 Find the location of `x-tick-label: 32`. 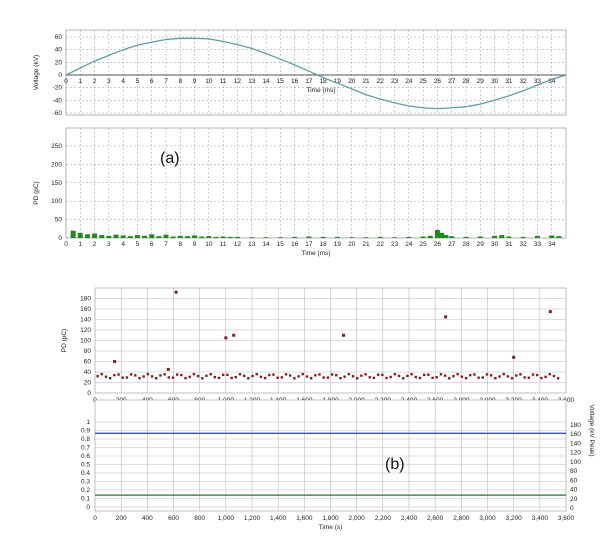

x-tick-label: 32 is located at coordinates (524, 244).